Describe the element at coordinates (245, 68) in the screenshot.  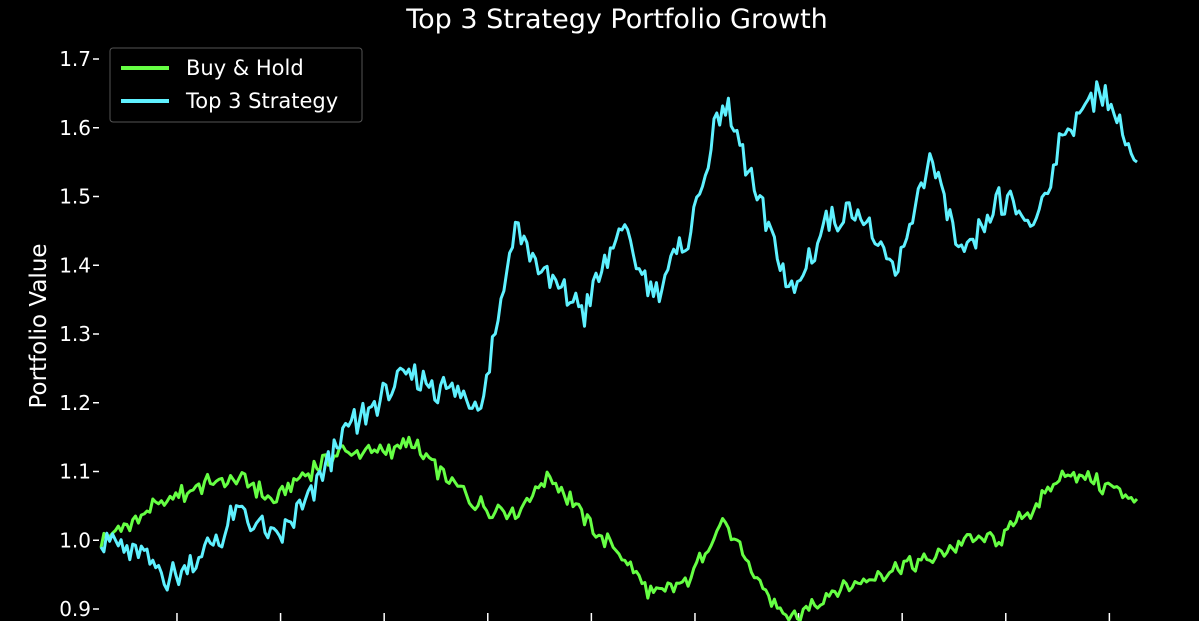
I see `legend-label-buy-and-hold: Buy & Hold` at that location.